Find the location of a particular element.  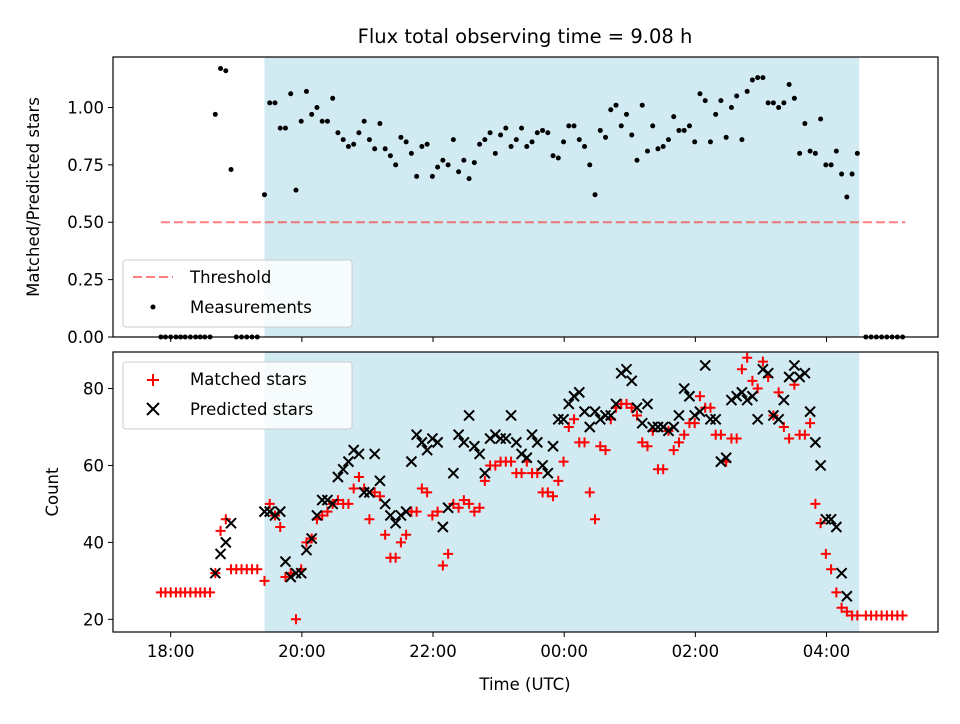

x-tick-label: 18:00 is located at coordinates (171, 651).